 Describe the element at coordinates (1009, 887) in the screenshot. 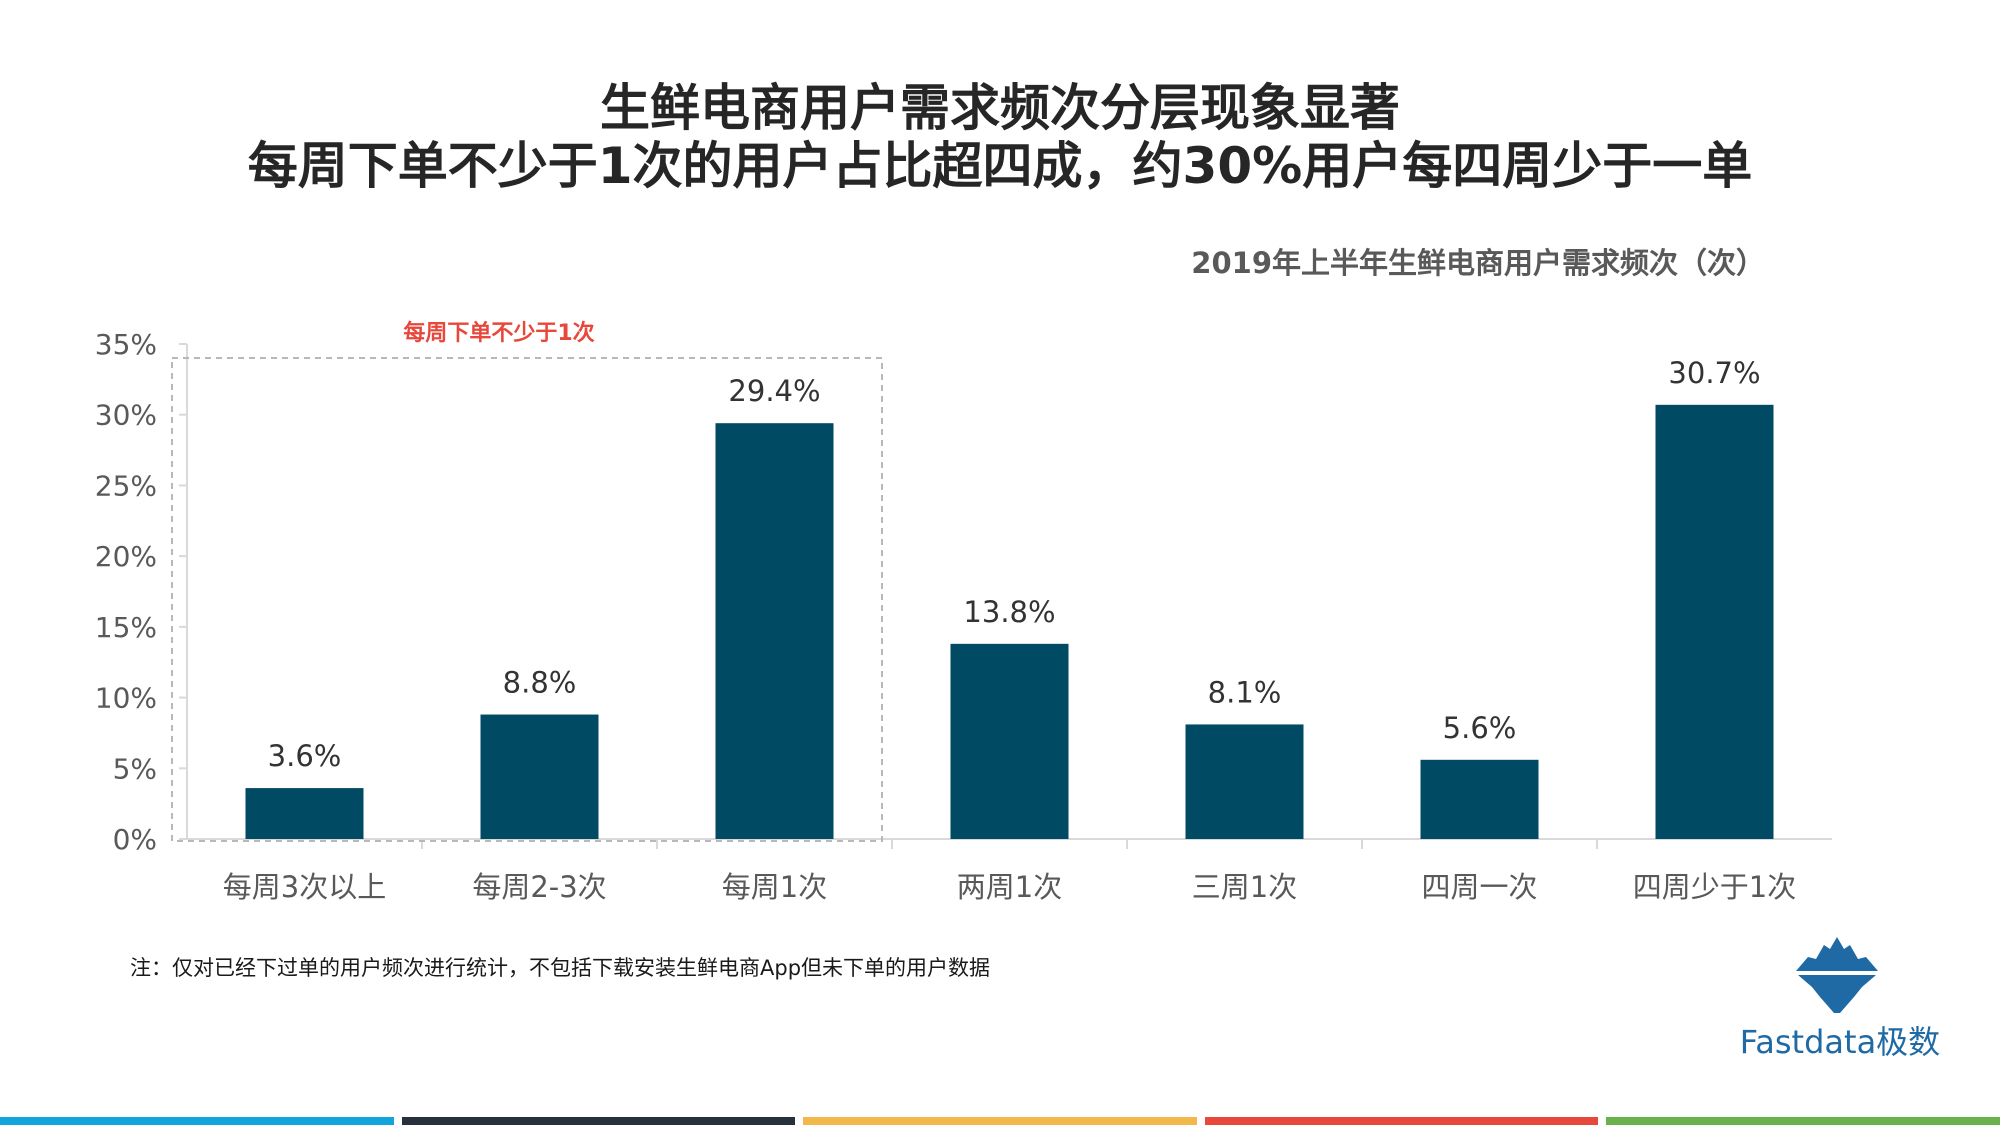

I see `x-tick-label: 两周1次` at that location.